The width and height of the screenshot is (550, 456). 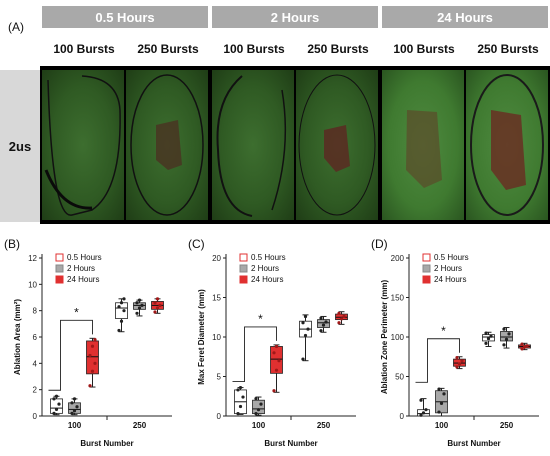 What do you see at coordinates (399, 377) in the screenshot?
I see `y-tick-label: 50` at bounding box center [399, 377].